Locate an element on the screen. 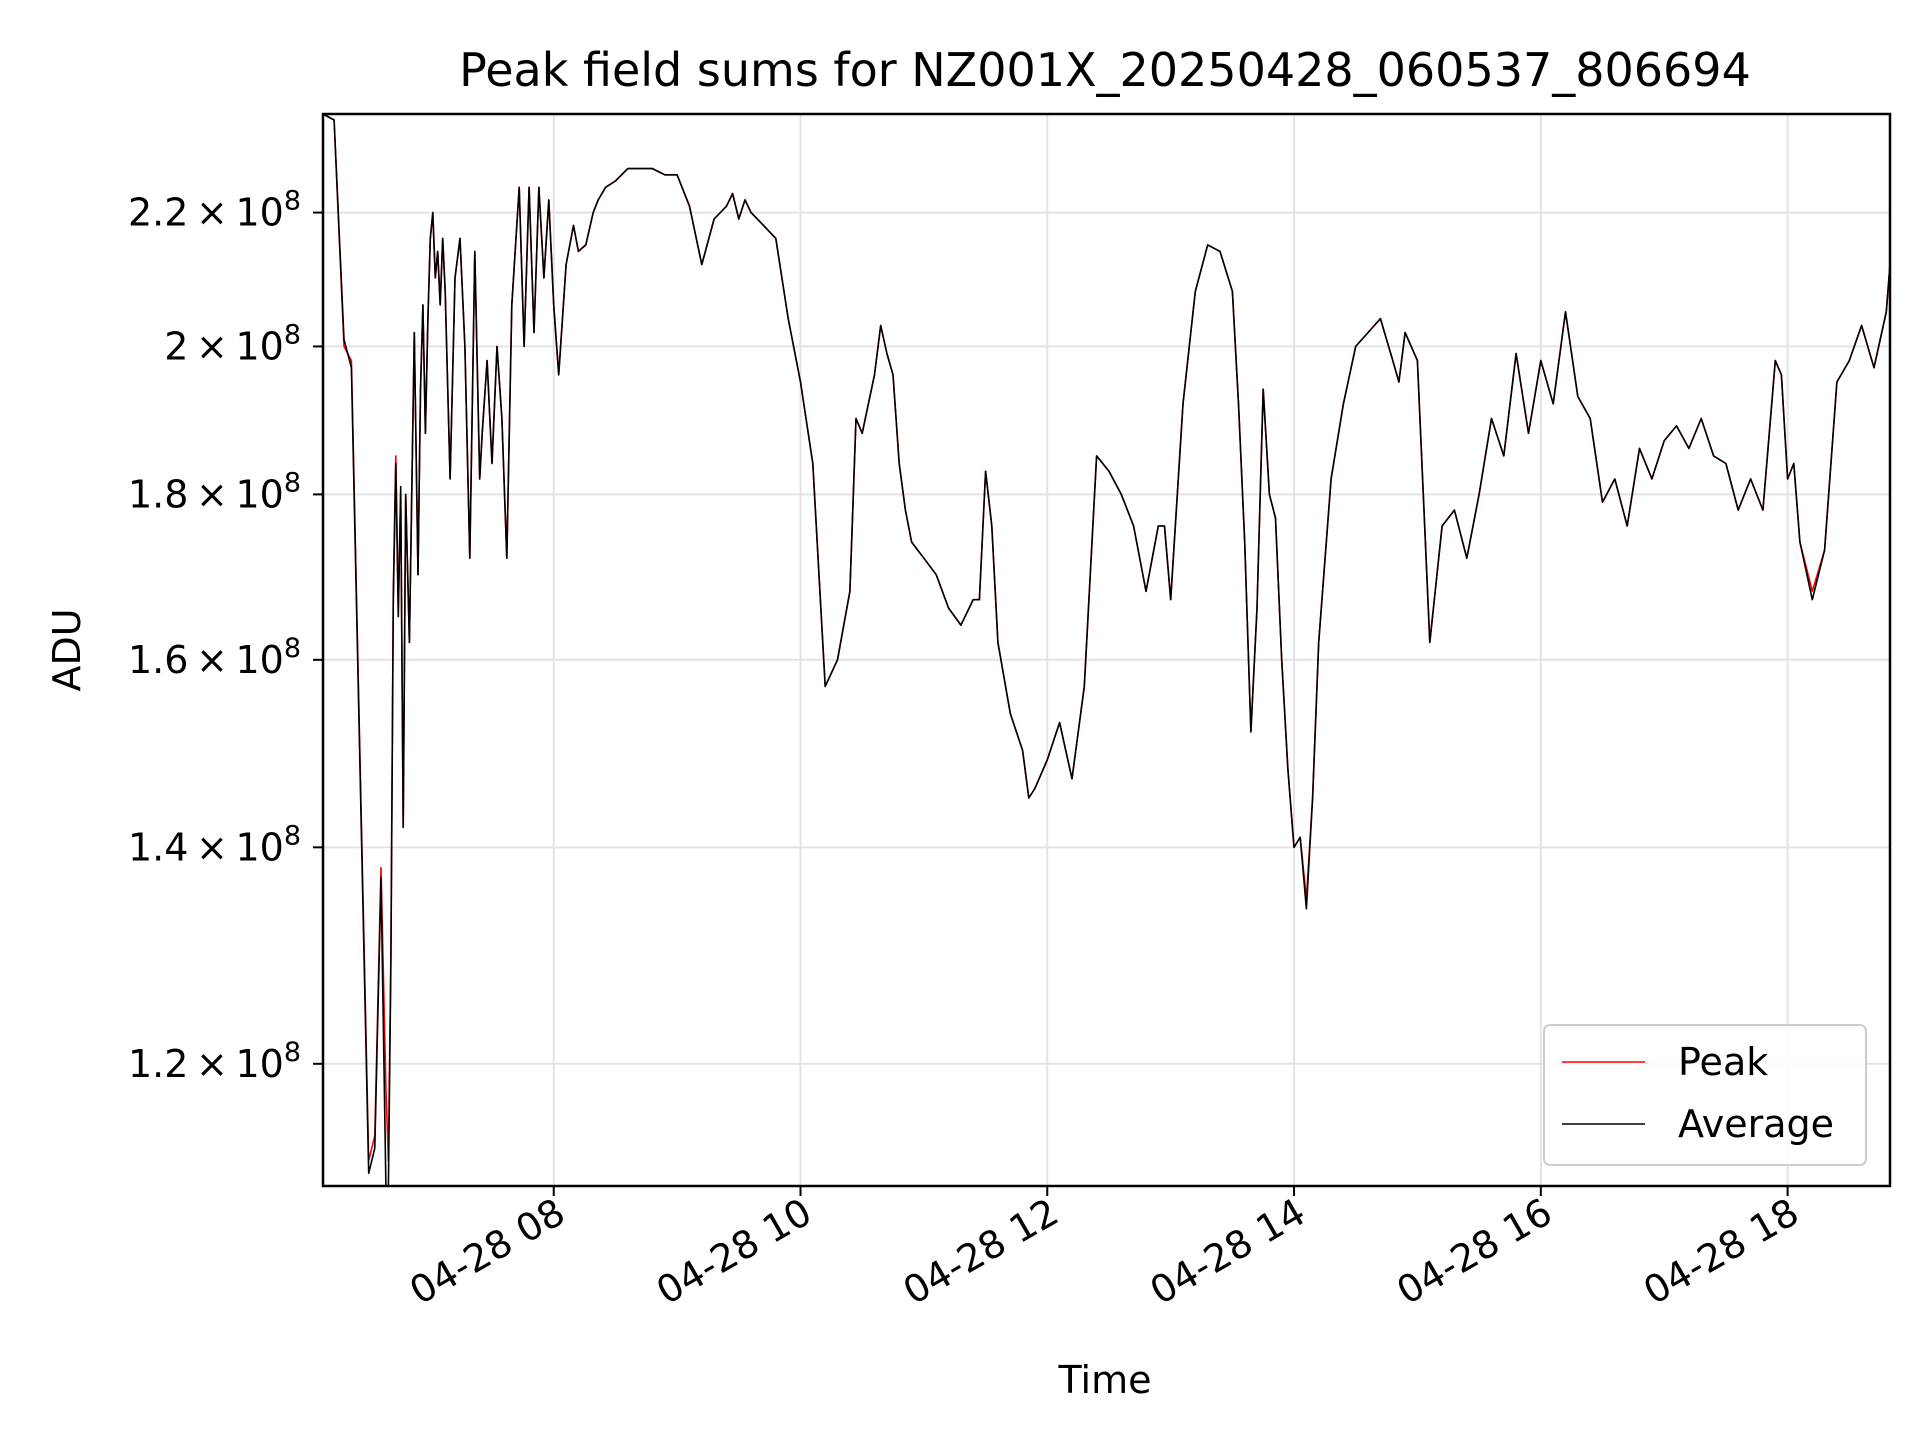  legend: Peak Average is located at coordinates (1705, 1095).